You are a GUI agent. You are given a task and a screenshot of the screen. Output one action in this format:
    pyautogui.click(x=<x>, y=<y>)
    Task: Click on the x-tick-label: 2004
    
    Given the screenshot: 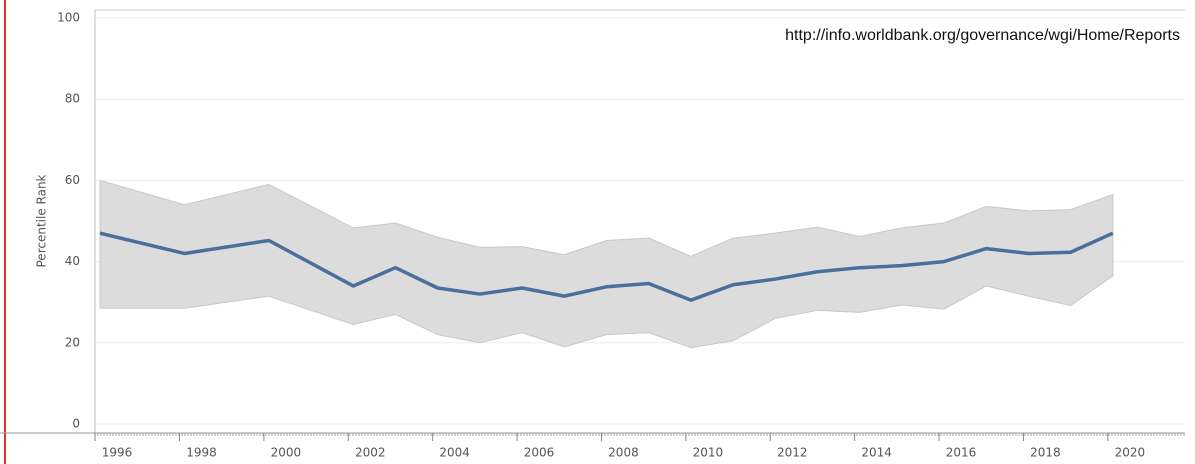 What is the action you would take?
    pyautogui.click(x=454, y=453)
    